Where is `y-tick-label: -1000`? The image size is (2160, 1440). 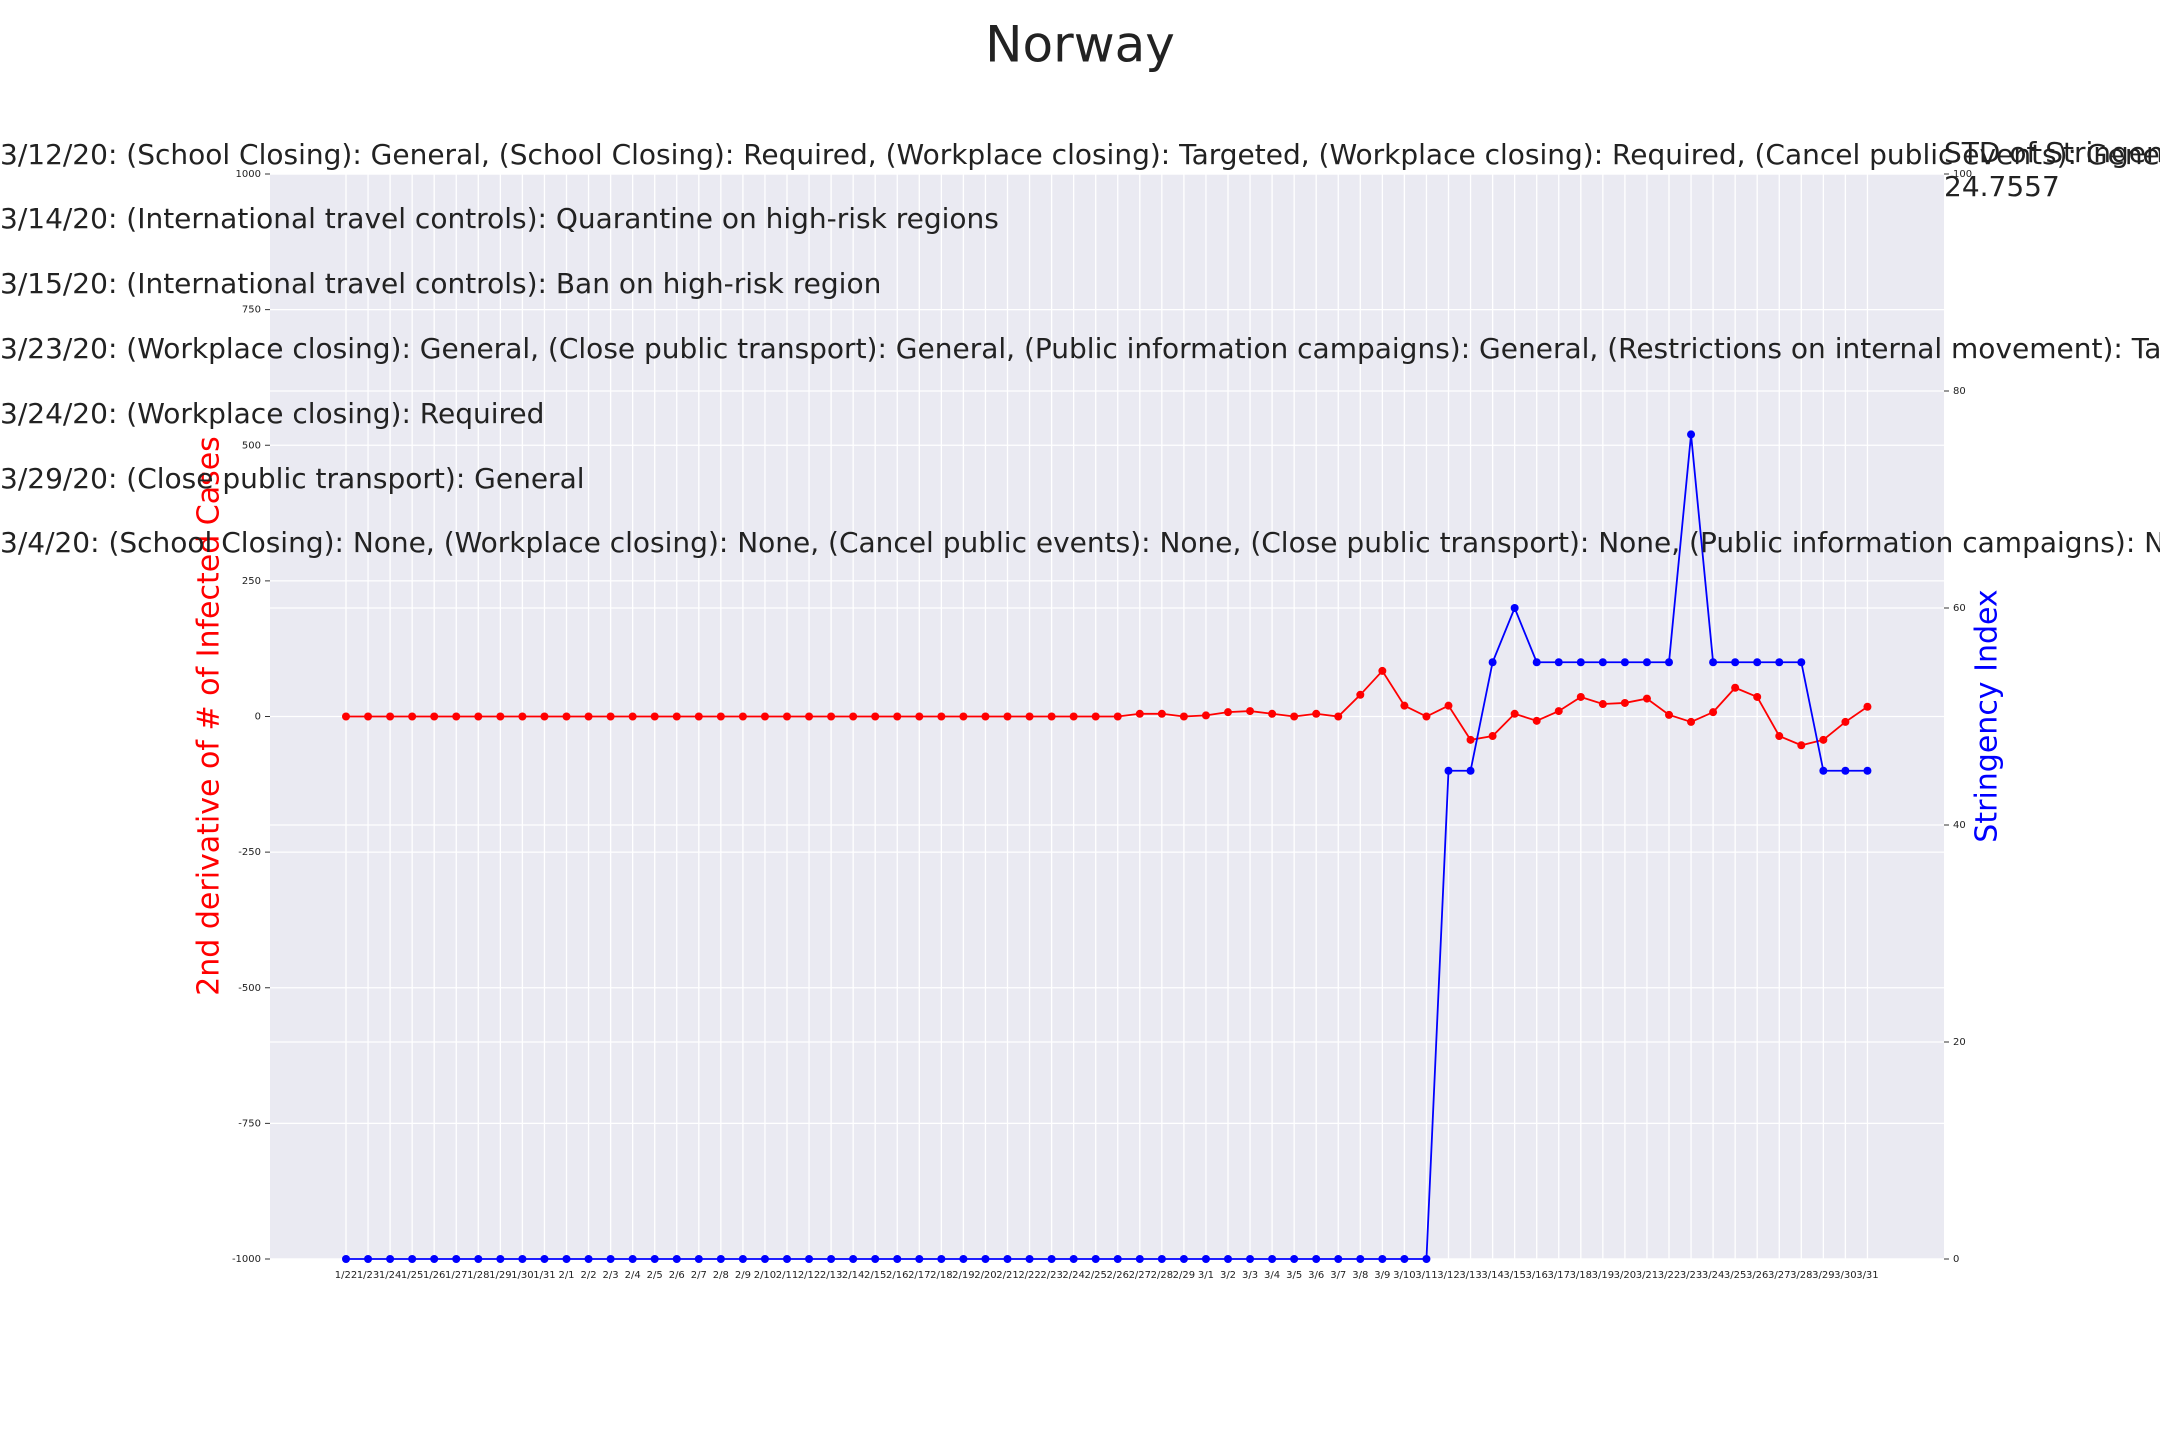 y-tick-label: -1000 is located at coordinates (246, 1259).